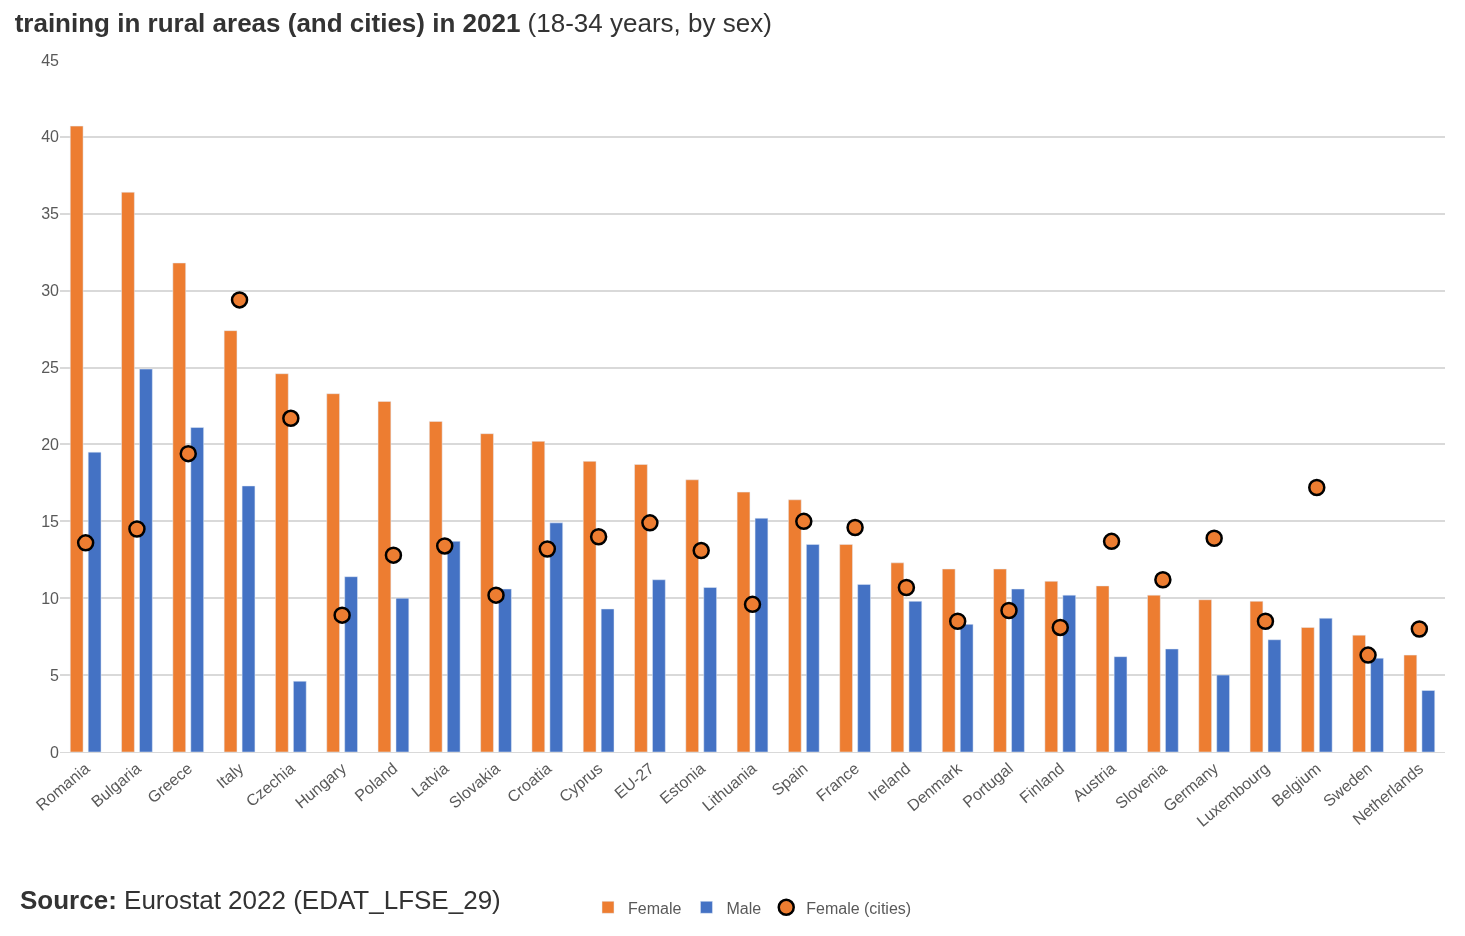 This screenshot has width=1465, height=936. What do you see at coordinates (230, 775) in the screenshot?
I see `x-tick-label: Italy` at bounding box center [230, 775].